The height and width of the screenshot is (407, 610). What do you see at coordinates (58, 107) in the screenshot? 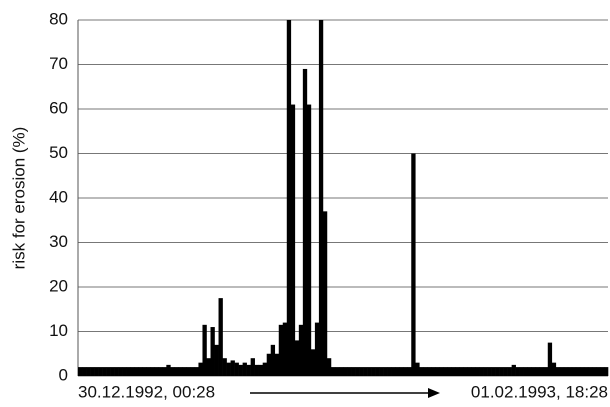
I see `y-tick-label: 60` at bounding box center [58, 107].